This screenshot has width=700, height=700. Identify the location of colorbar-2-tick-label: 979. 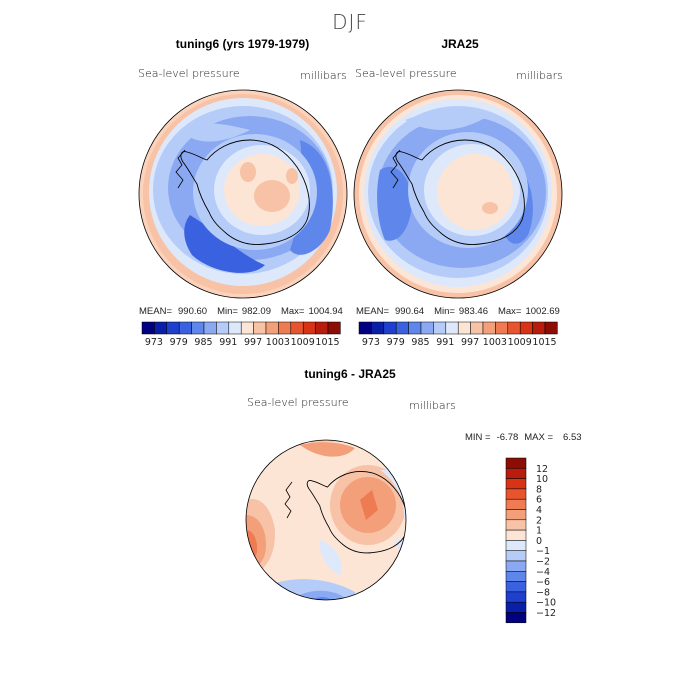
(396, 342).